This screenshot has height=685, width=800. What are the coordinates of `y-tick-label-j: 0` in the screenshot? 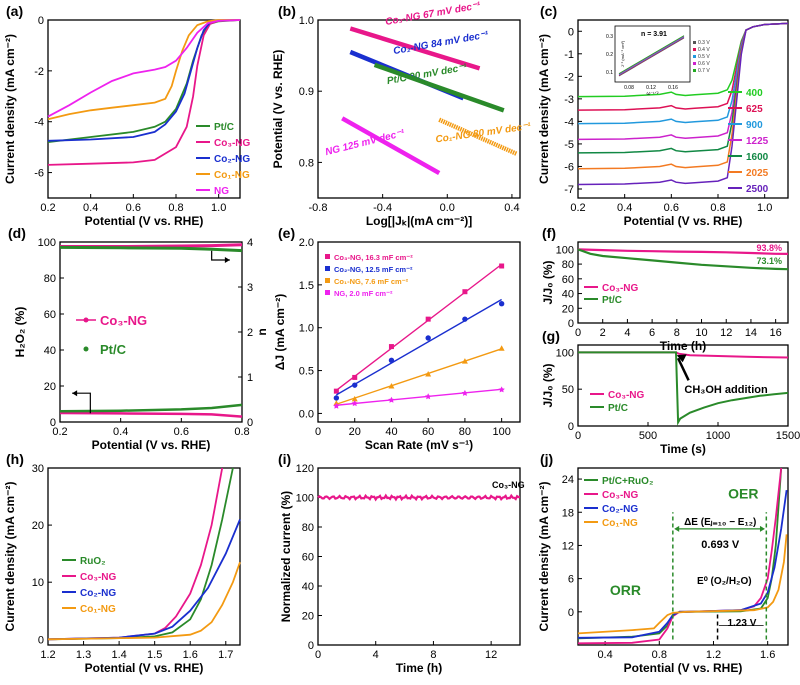 It's located at (571, 613).